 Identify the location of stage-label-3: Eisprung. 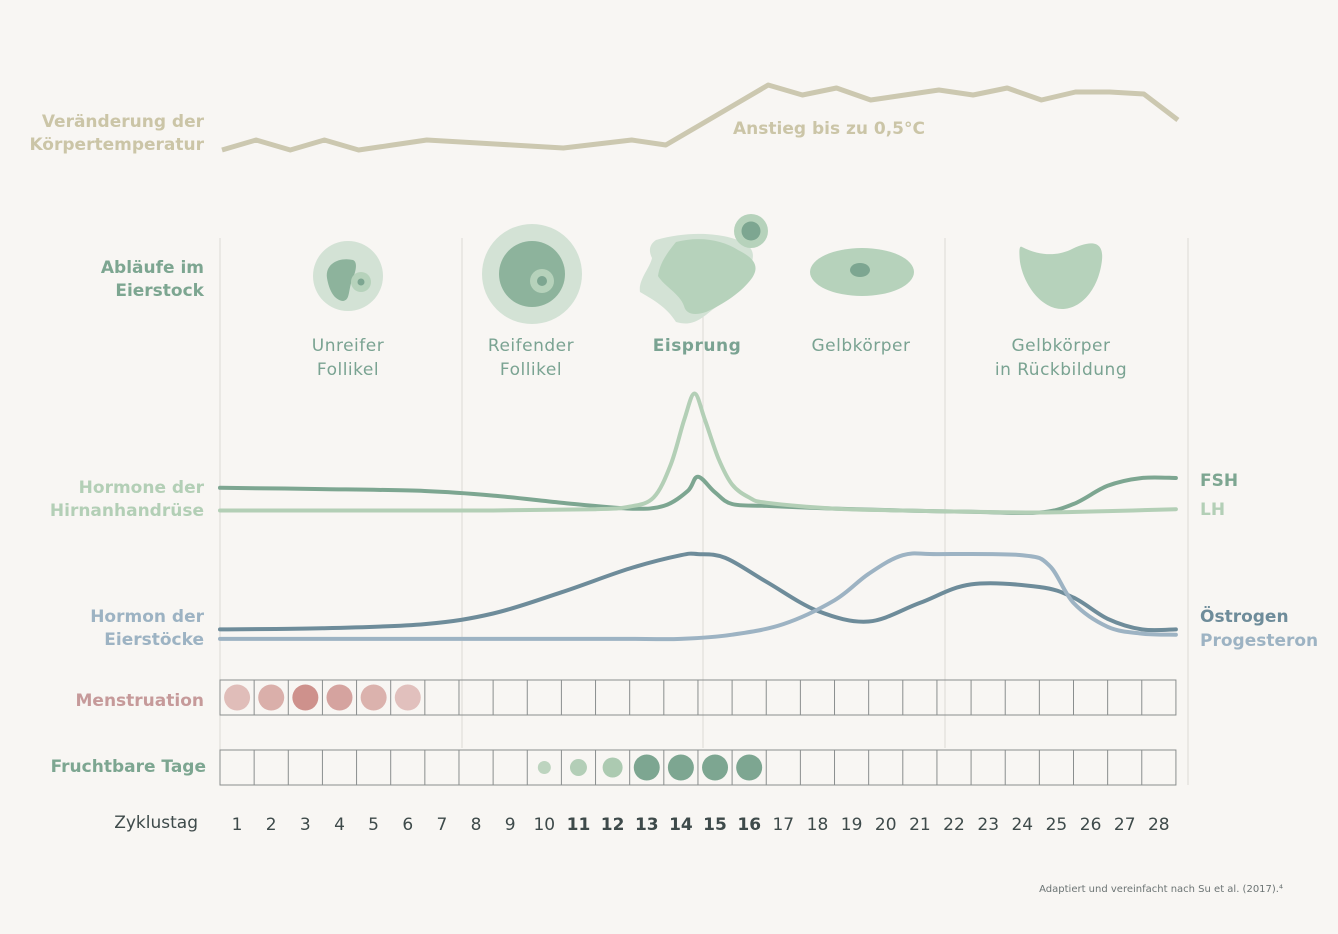
(697, 346).